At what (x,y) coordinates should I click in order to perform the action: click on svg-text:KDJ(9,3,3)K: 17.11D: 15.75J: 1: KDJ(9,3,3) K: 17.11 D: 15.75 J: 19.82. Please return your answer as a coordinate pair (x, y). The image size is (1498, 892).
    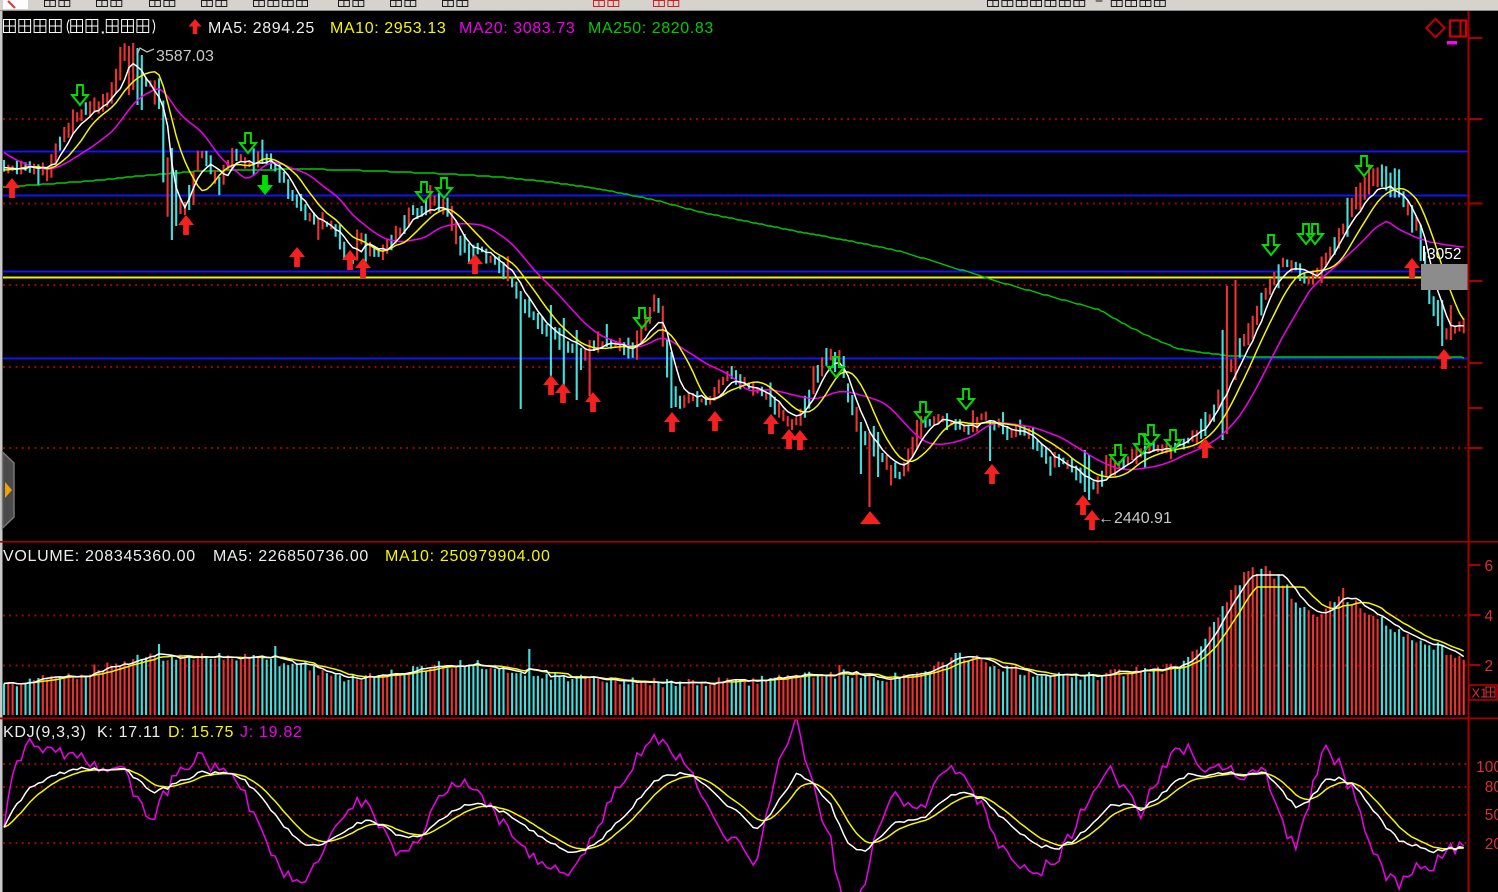
    Looking at the image, I should click on (153, 732).